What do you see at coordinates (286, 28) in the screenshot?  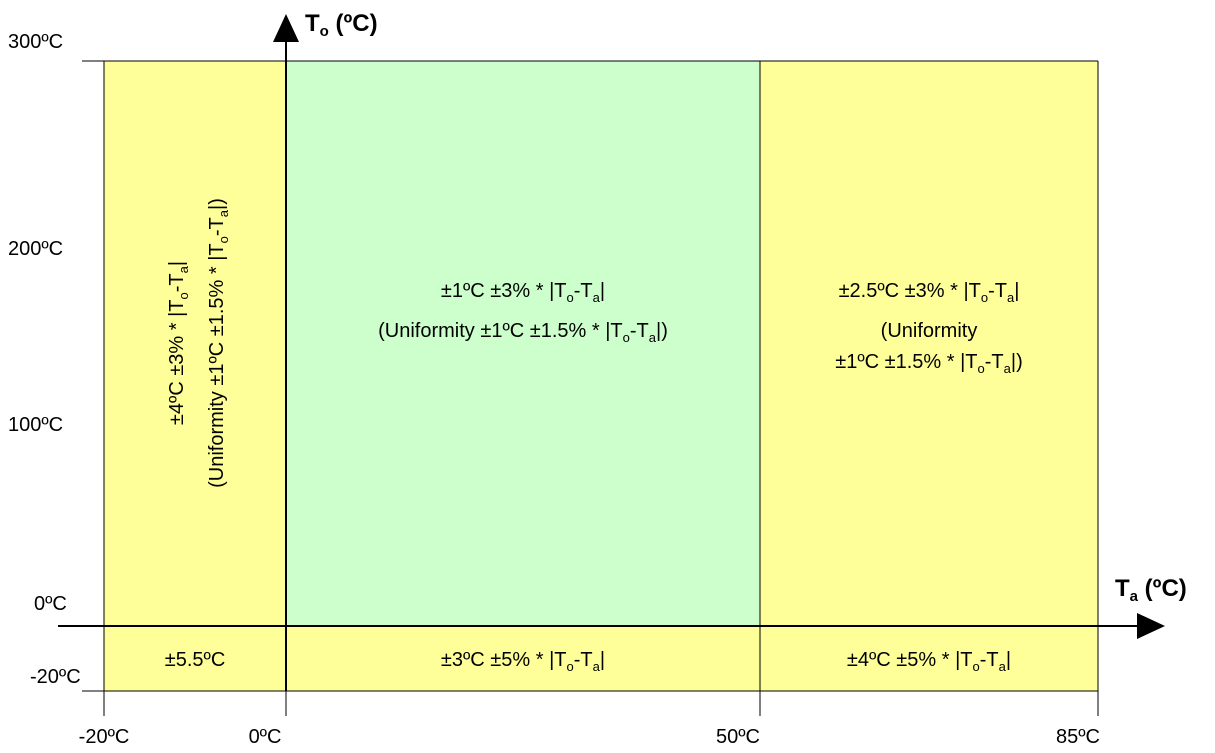 I see `y-axis-arrow` at bounding box center [286, 28].